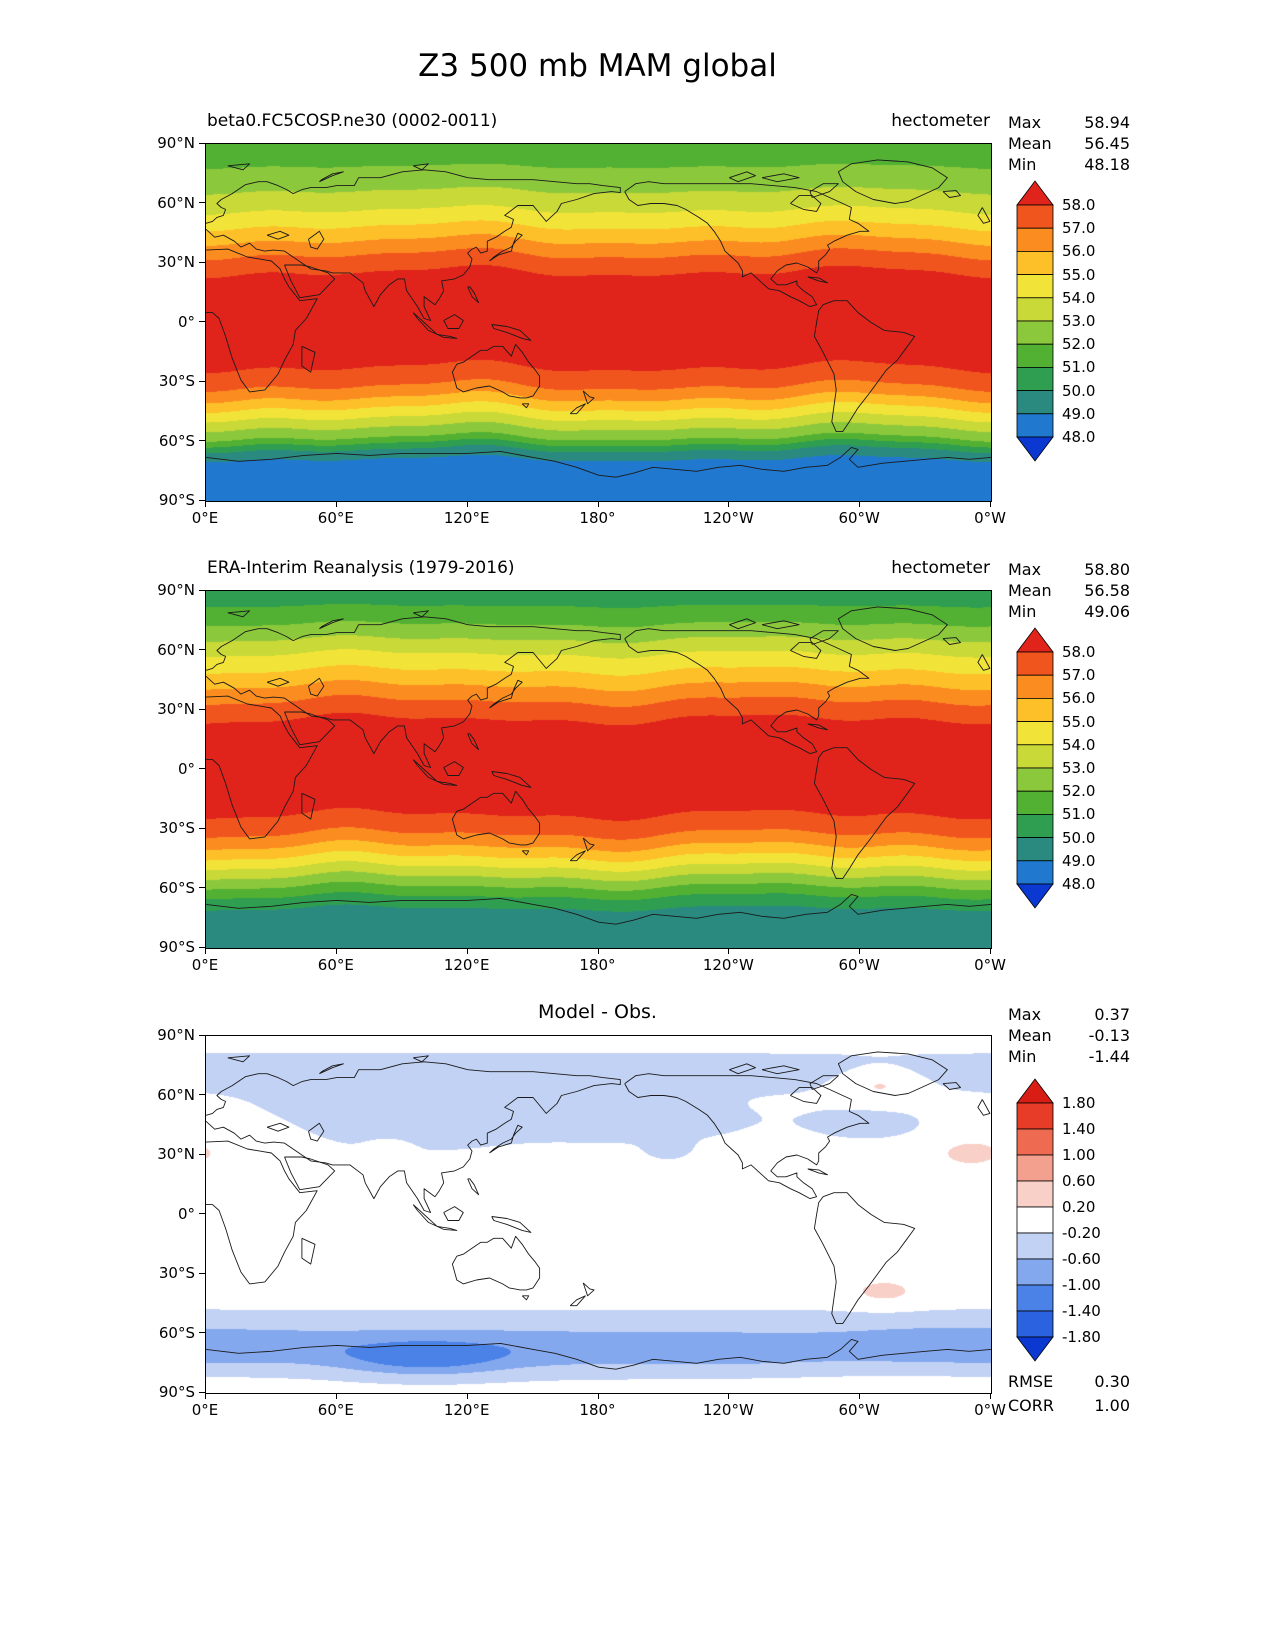 Image resolution: width=1275 pixels, height=1650 pixels. Describe the element at coordinates (598, 1214) in the screenshot. I see `map-diff` at that location.